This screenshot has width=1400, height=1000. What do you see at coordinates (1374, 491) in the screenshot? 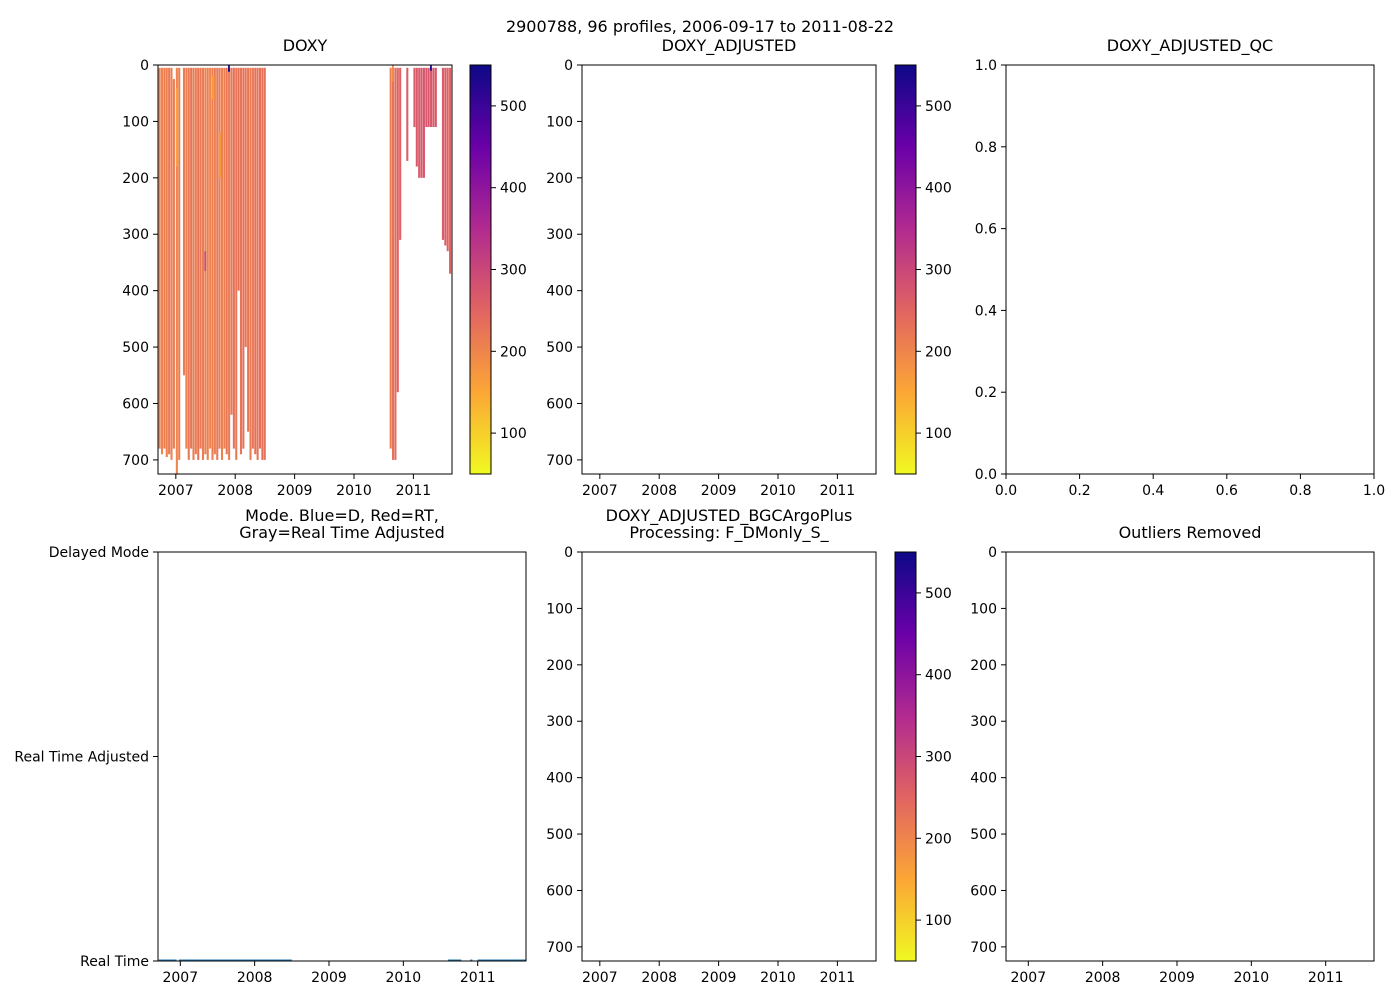
I see `x-tick-label: 1.0` at bounding box center [1374, 491].